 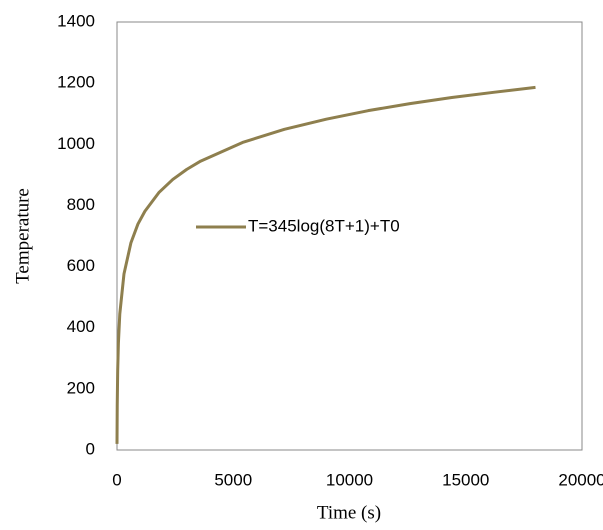 I want to click on x-tick-label: 20000, so click(x=580, y=479).